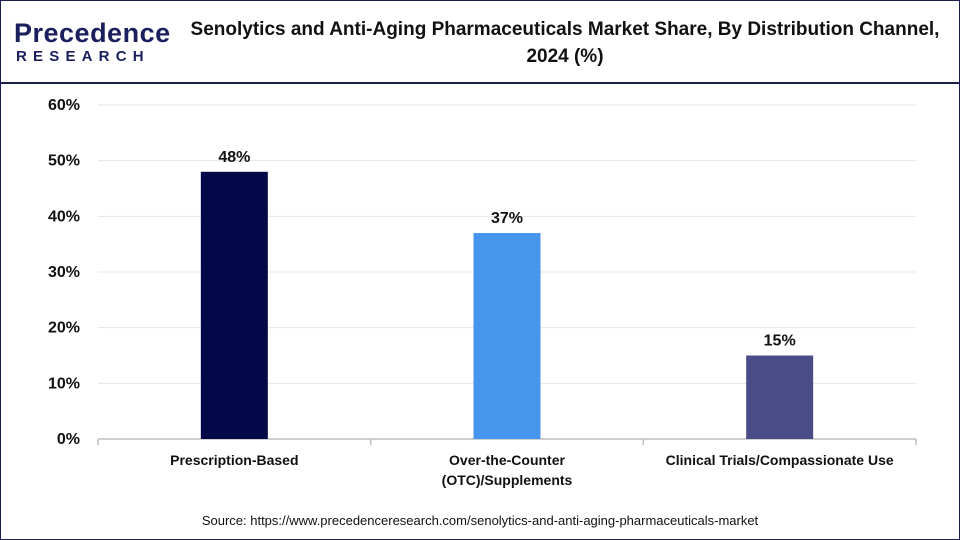 This screenshot has height=540, width=960. I want to click on brand-name: Precedence, so click(92, 33).